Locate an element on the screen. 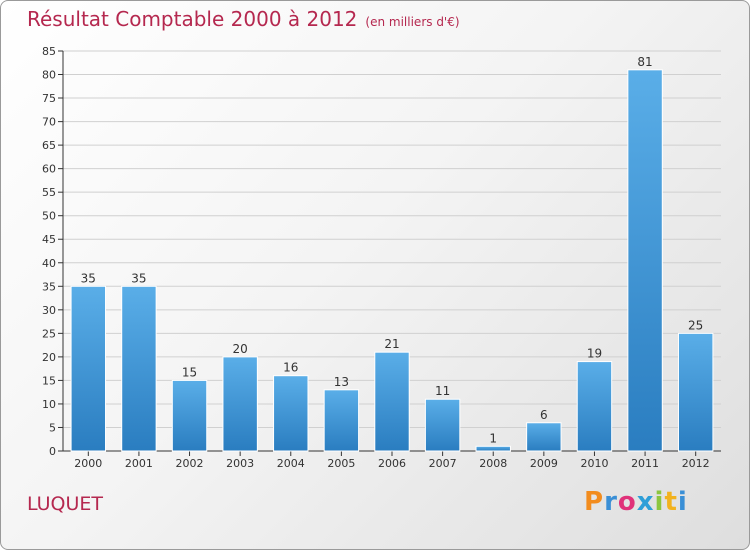 The image size is (750, 550). commune-name: LUQUET is located at coordinates (65, 504).